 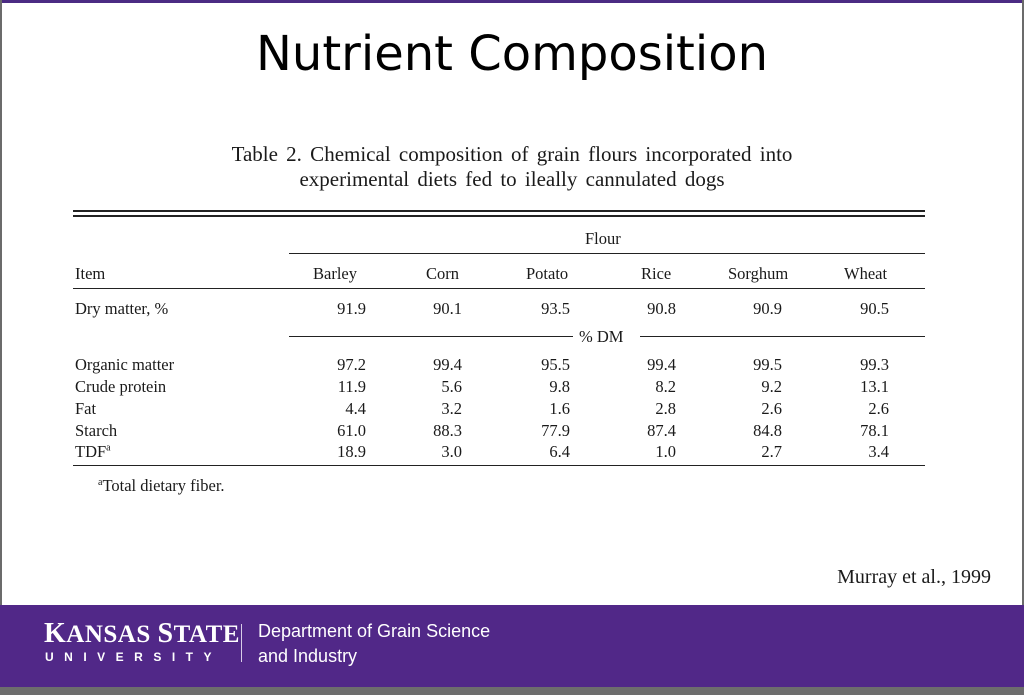 I want to click on row-label-text: Crude protein, so click(x=121, y=386).